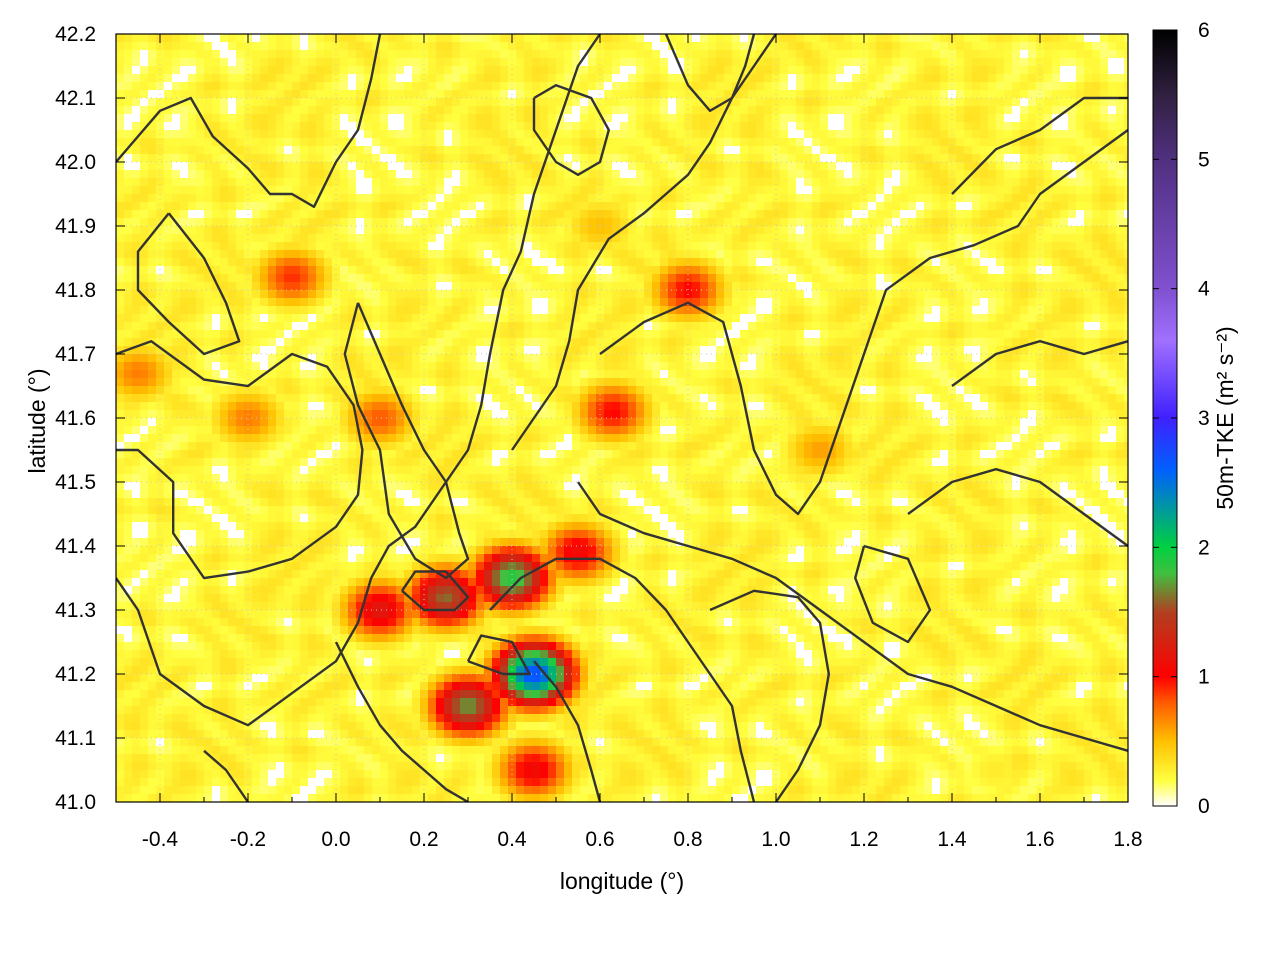 The height and width of the screenshot is (960, 1280). Describe the element at coordinates (863, 839) in the screenshot. I see `x-tick-label: 1.2` at that location.